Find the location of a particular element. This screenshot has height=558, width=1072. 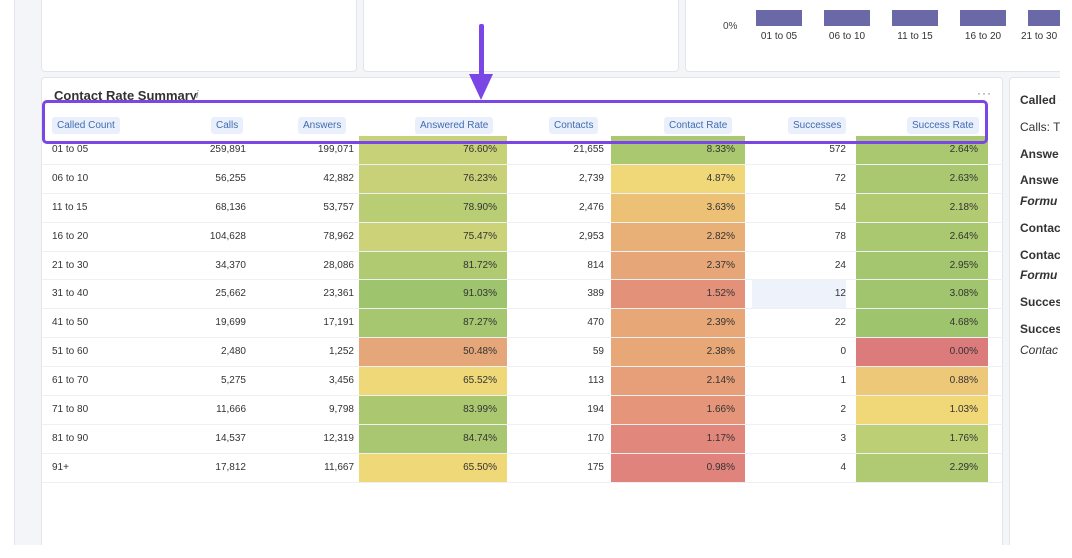

column-header-called-count: Called Count is located at coordinates (86, 125).